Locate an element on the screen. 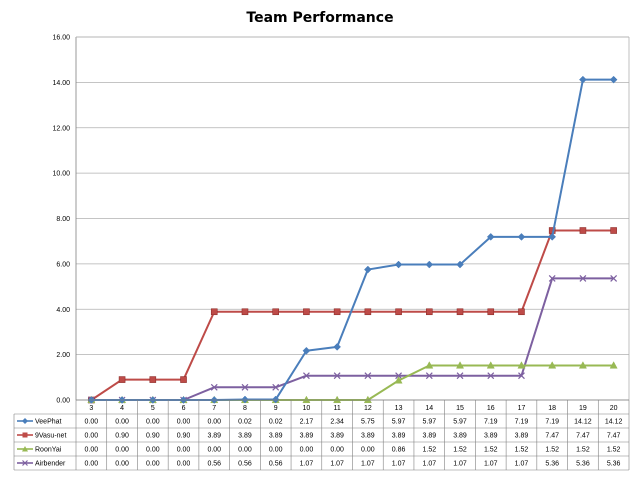  y-tick-label: 2.00 is located at coordinates (63, 355).